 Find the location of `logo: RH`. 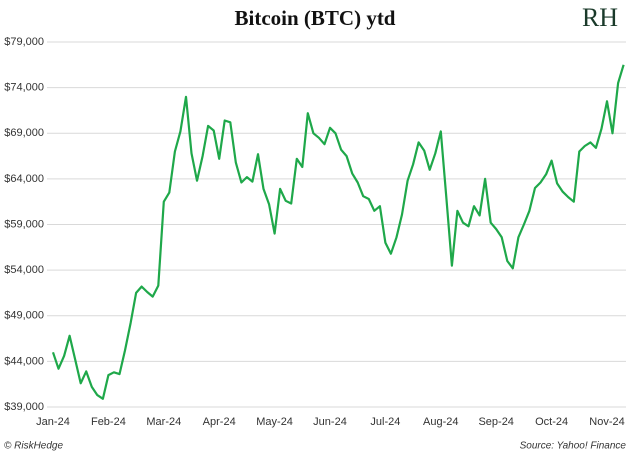

logo: RH is located at coordinates (600, 17).